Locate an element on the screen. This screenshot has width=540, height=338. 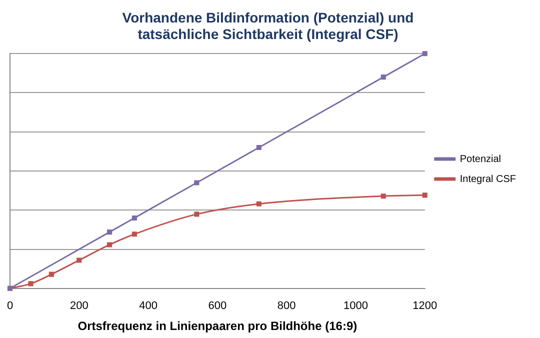
x-tick-label: 400 is located at coordinates (148, 306).